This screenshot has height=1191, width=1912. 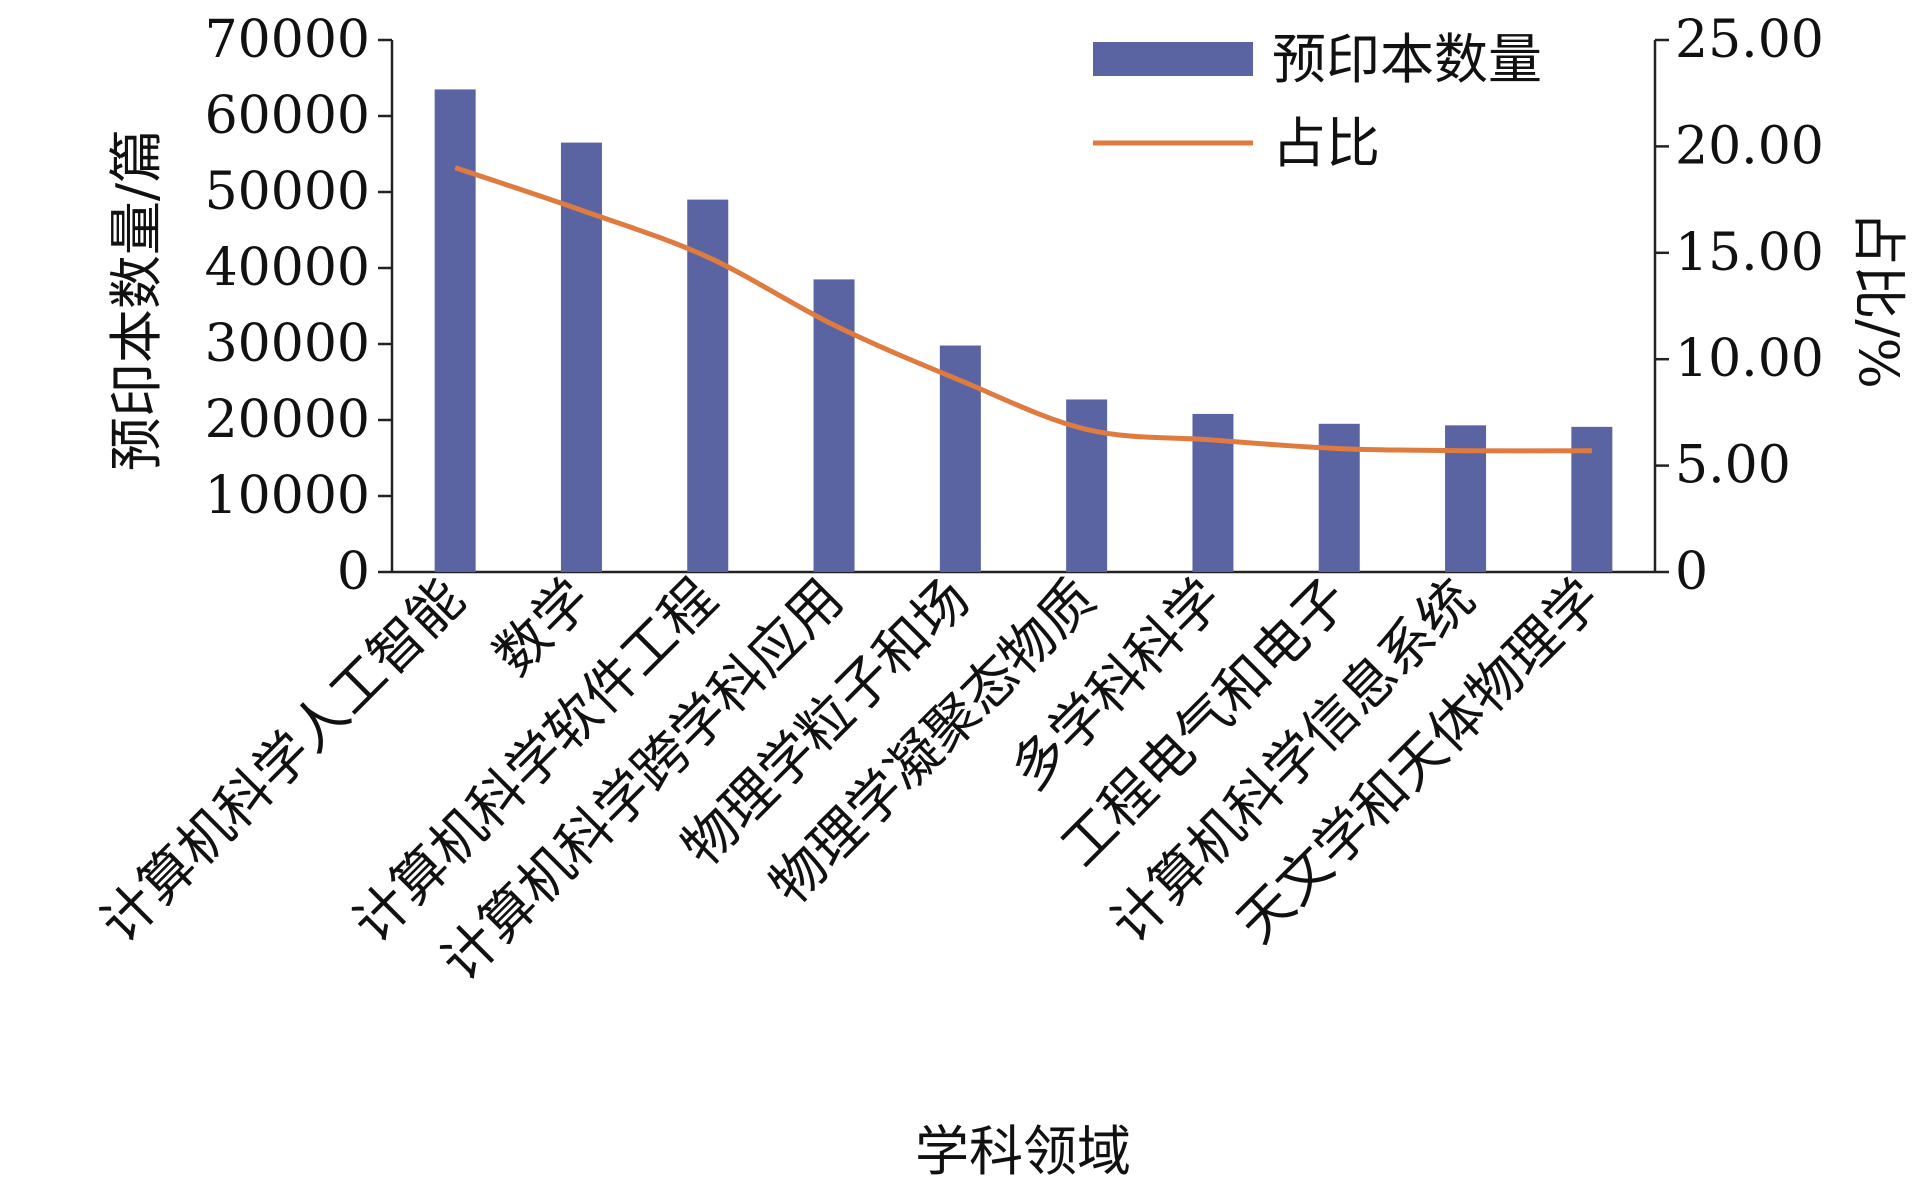 What do you see at coordinates (287, 496) in the screenshot?
I see `left-tick-label: 10000` at bounding box center [287, 496].